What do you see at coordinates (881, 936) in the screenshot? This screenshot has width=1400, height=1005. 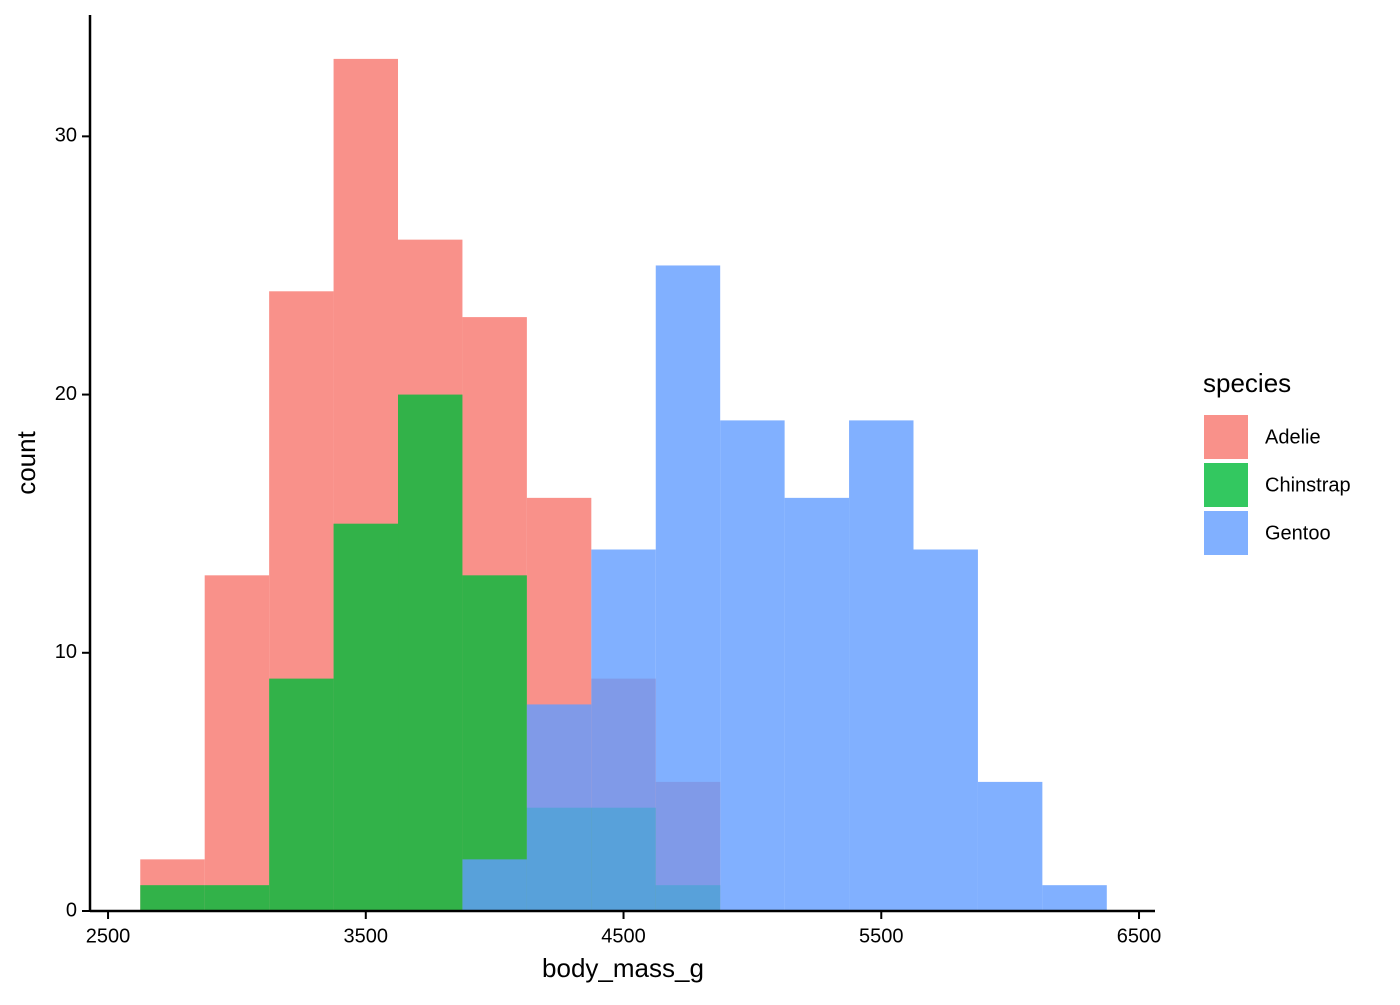 I see `x-tick-label: 5500` at bounding box center [881, 936].